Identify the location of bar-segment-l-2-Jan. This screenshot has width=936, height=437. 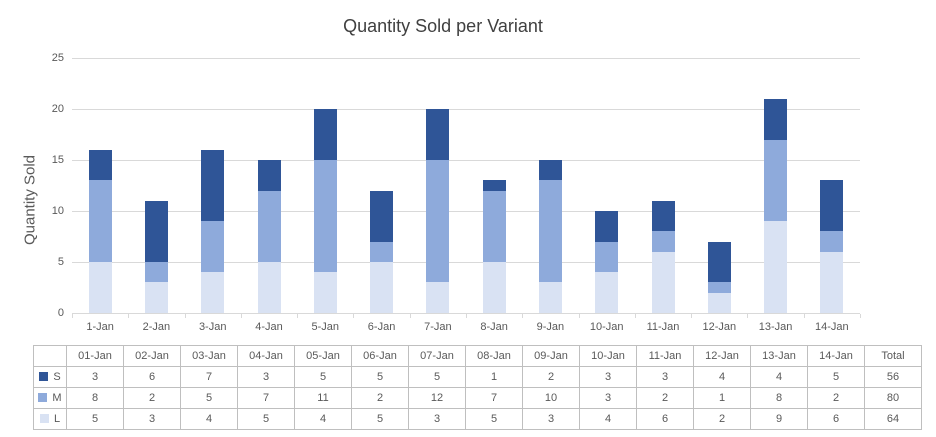
(156, 297).